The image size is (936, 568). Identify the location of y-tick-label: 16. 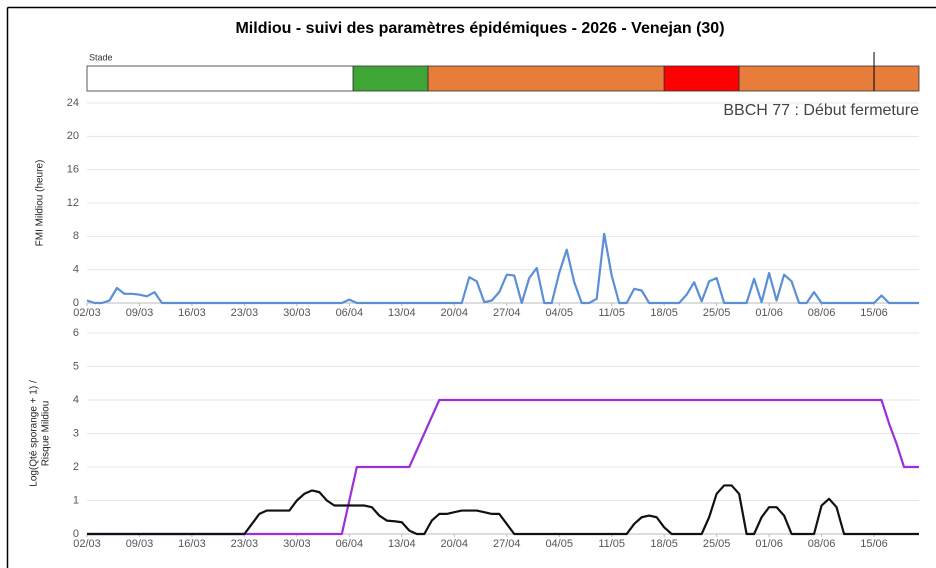
(73, 170).